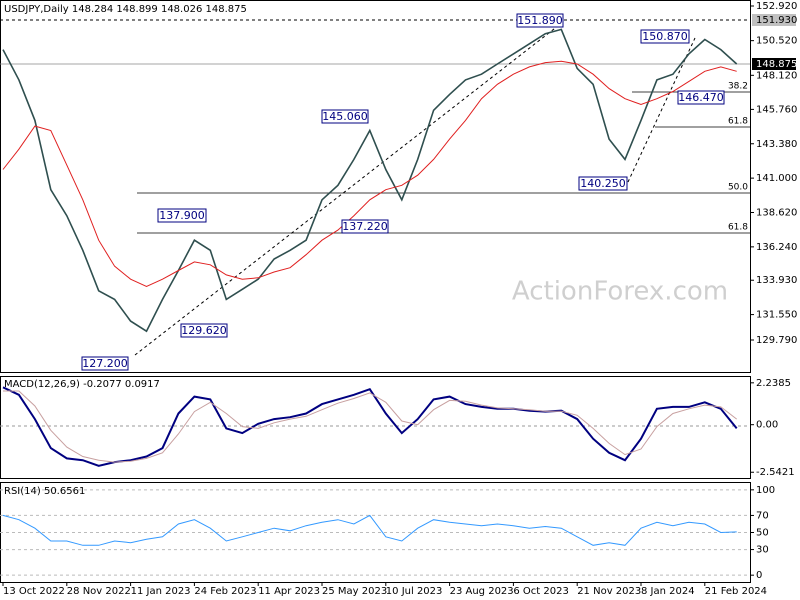 The height and width of the screenshot is (600, 800). Describe the element at coordinates (773, 383) in the screenshot. I see `y-tick-label: 2.2385` at that location.